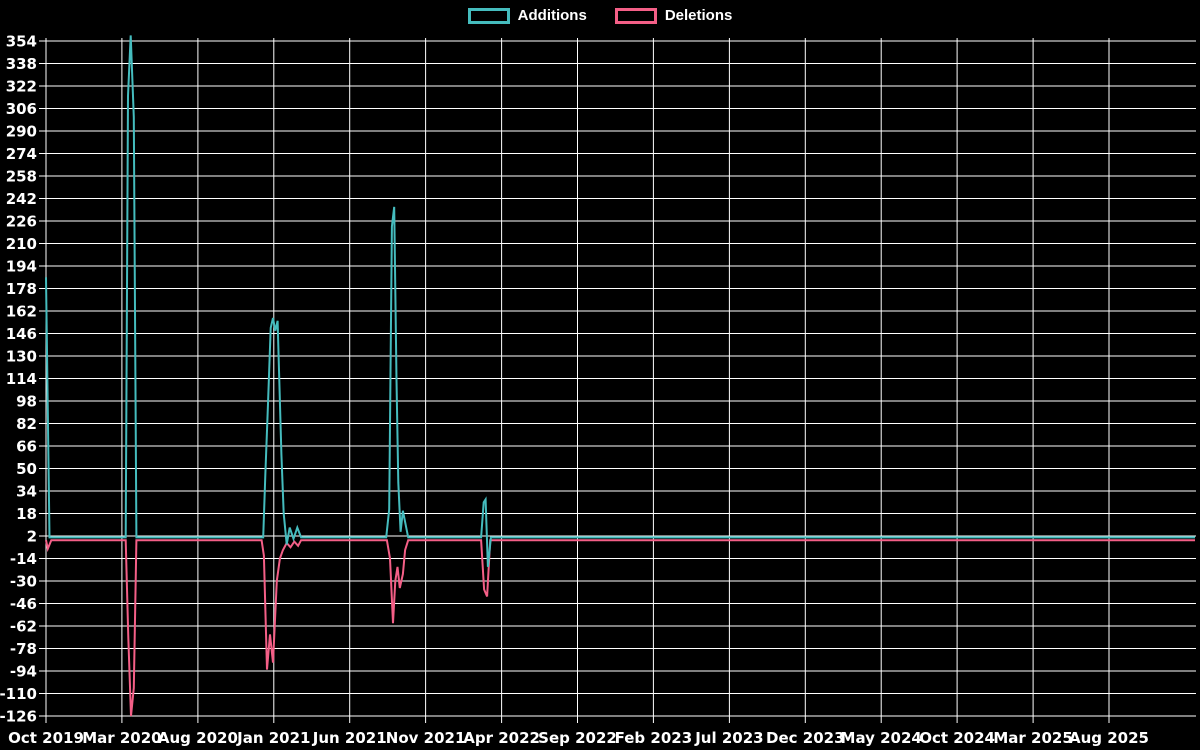  I want to click on svg-text: 274, so click(21, 154).